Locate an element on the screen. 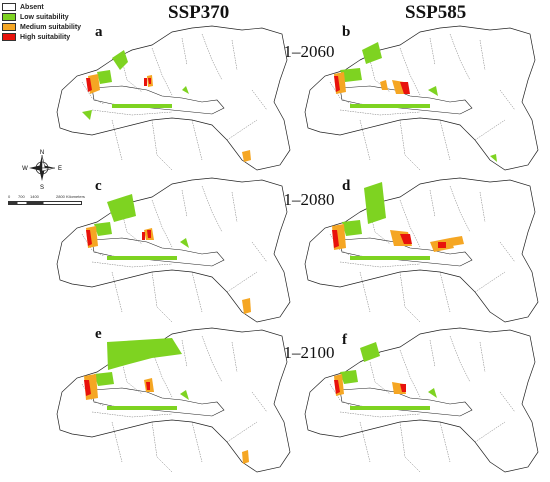 This screenshot has width=550, height=482. column-heading-ssp585: SSP585 is located at coordinates (436, 12).